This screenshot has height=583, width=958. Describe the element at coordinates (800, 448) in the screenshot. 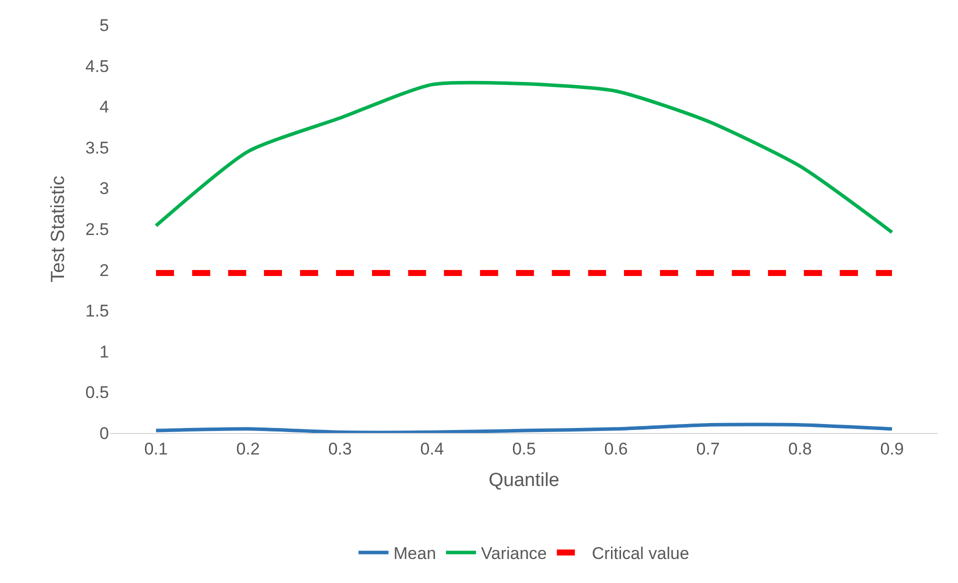

I see `x-tick-label: 0.8` at that location.